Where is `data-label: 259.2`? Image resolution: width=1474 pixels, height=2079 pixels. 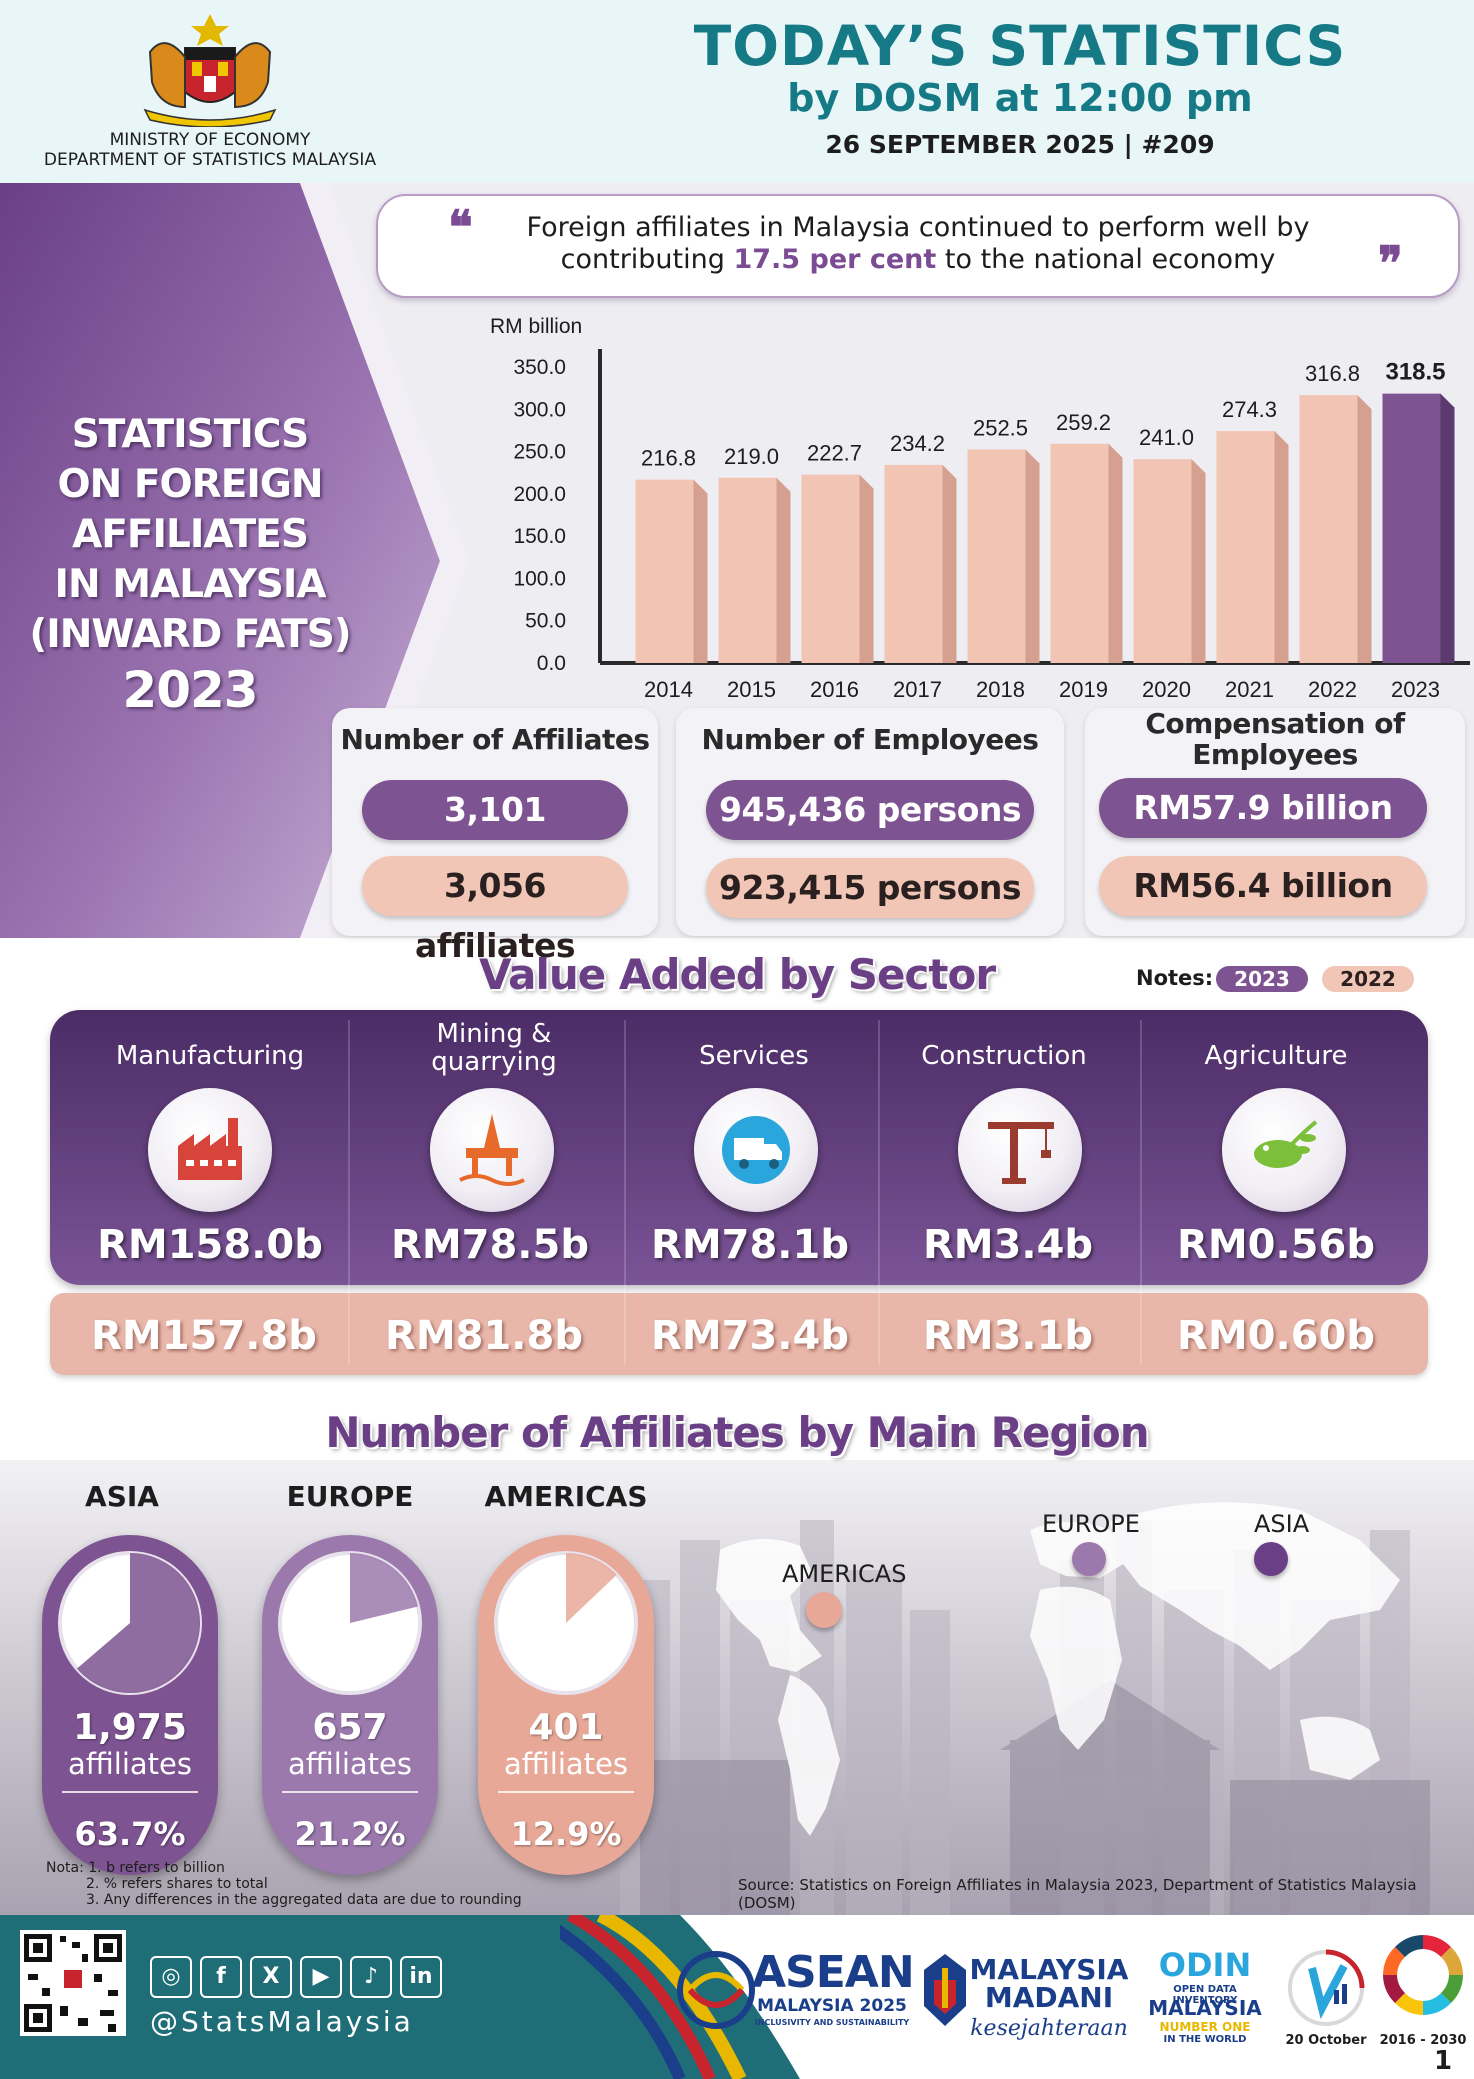 data-label: 259.2 is located at coordinates (1083, 422).